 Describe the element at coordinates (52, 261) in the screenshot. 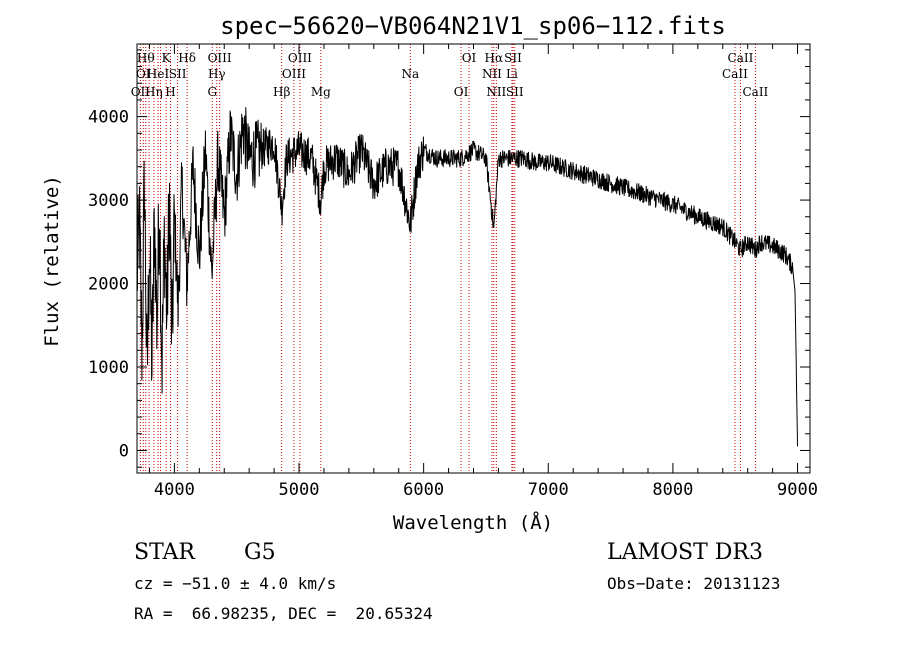

I see `y-axis-label: Flux (relative)` at that location.